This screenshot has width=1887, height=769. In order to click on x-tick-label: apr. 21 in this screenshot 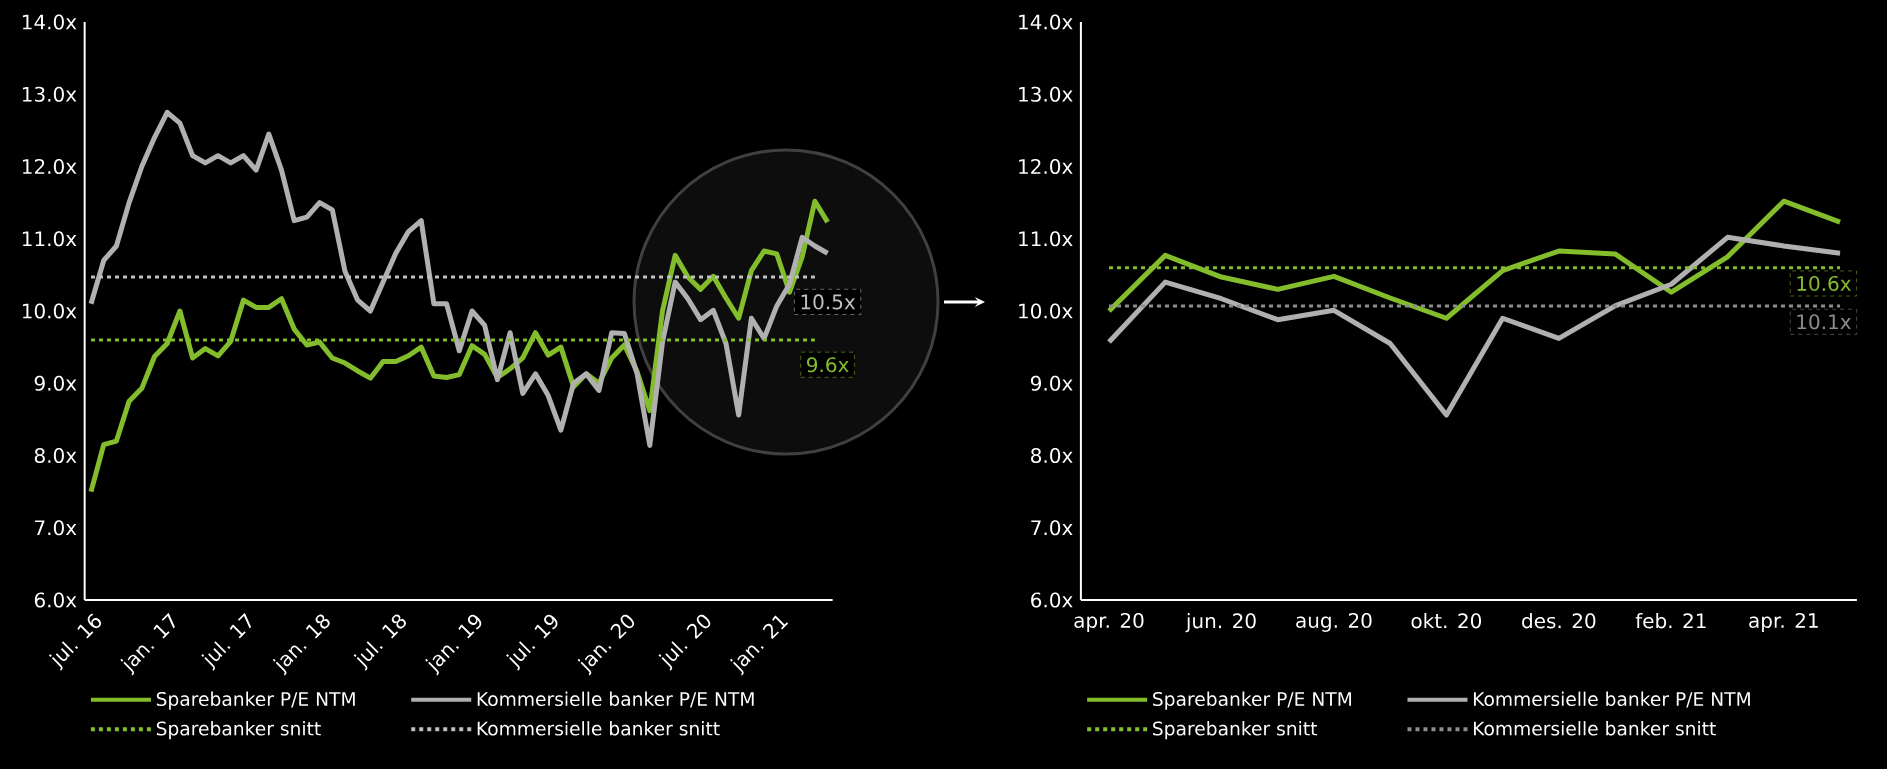, I will do `click(1783, 622)`.